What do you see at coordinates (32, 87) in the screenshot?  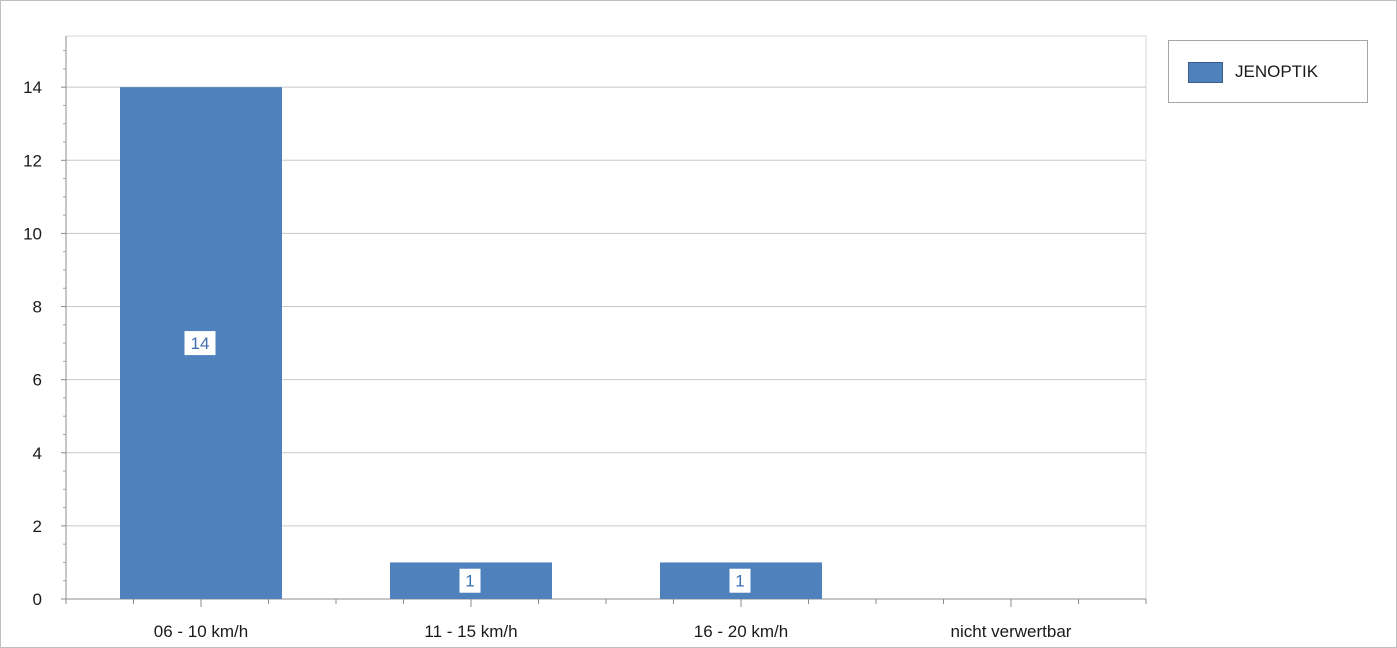 I see `y-tick-label: 14` at bounding box center [32, 87].